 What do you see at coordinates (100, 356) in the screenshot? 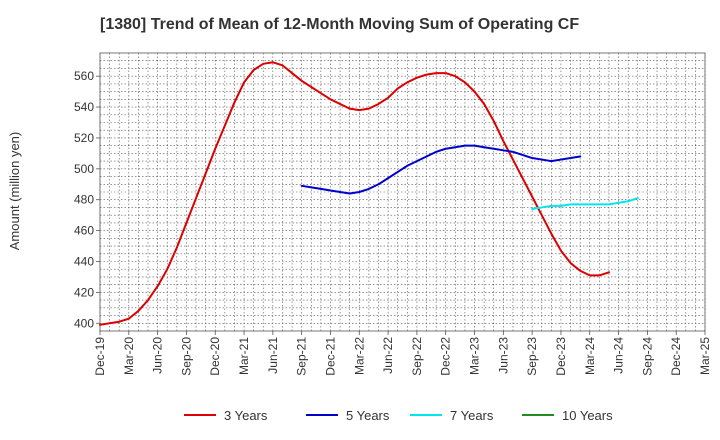
I see `x-tick-label: Dec-19` at bounding box center [100, 356].